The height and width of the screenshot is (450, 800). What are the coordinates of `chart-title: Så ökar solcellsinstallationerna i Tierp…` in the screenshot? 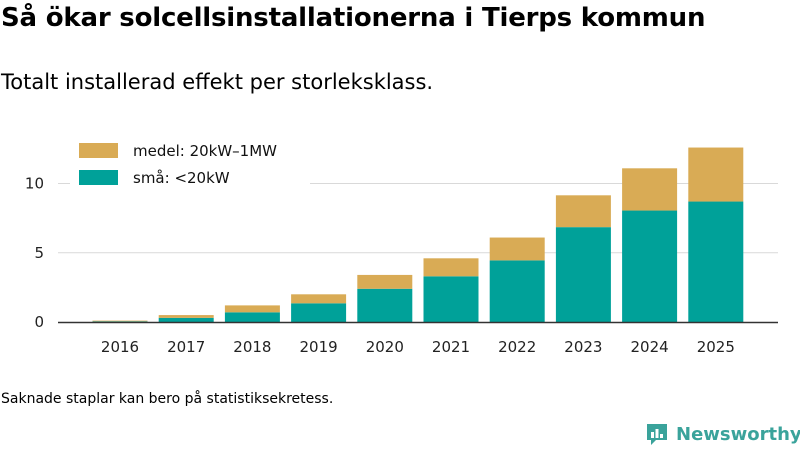 It's located at (353, 18).